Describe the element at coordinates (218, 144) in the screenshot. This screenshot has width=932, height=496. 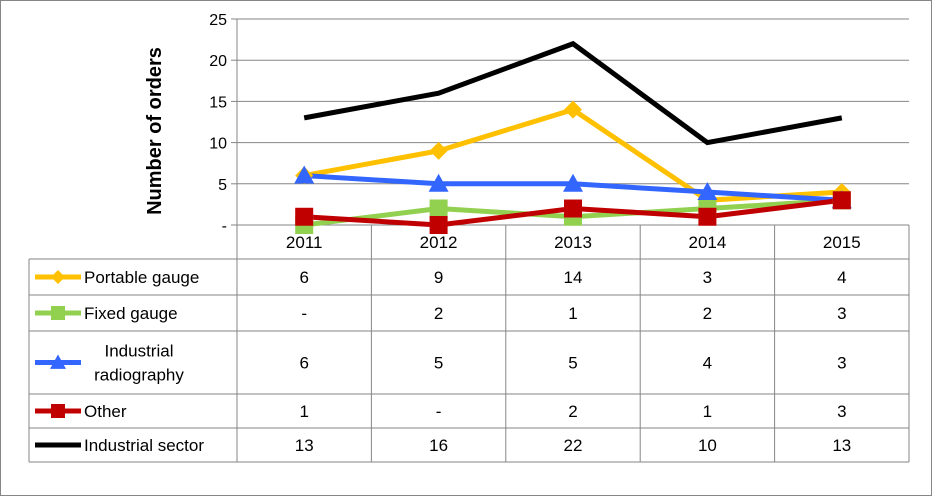
I see `y-tick-label: 10` at that location.